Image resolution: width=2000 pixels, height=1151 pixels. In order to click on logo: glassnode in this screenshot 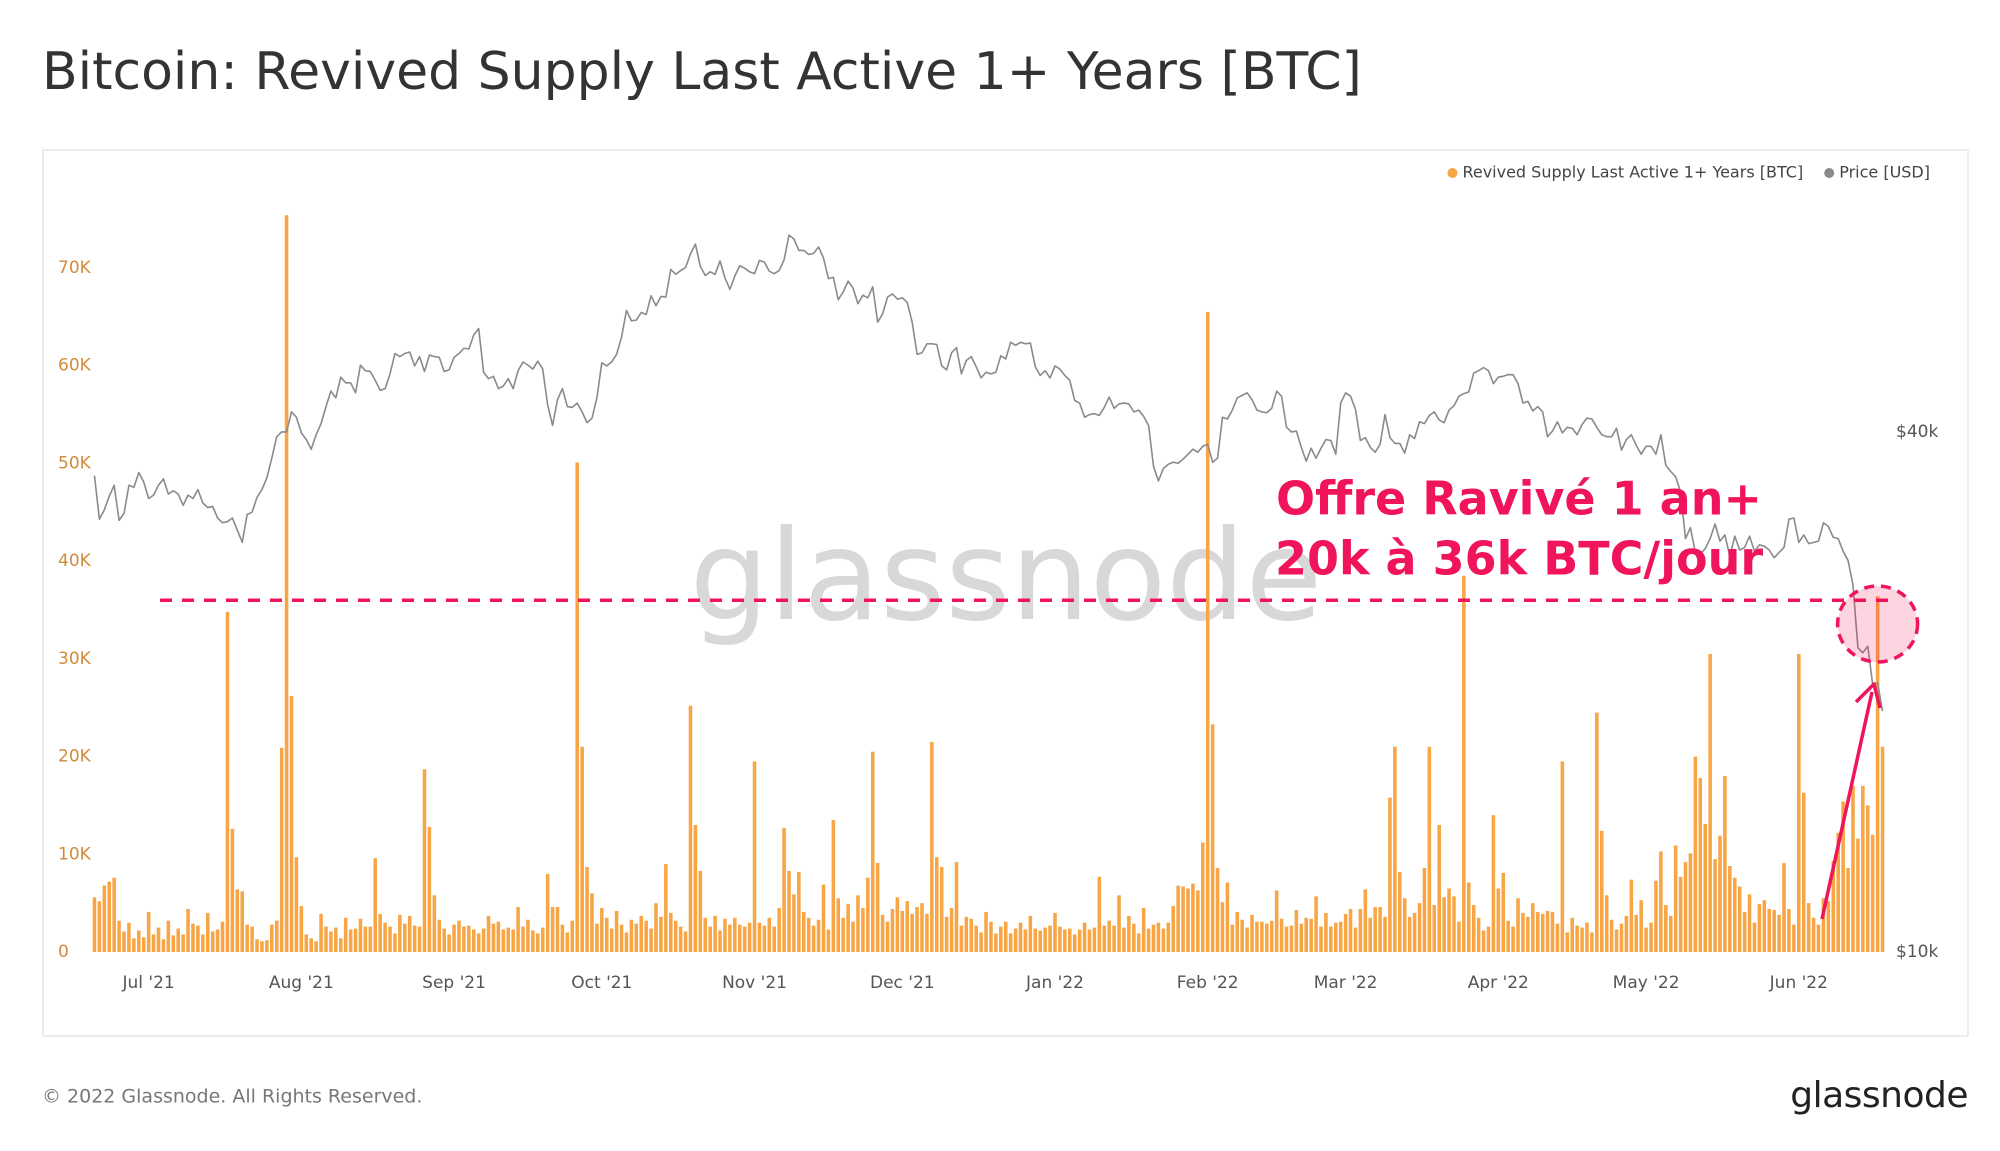, I will do `click(1879, 1095)`.